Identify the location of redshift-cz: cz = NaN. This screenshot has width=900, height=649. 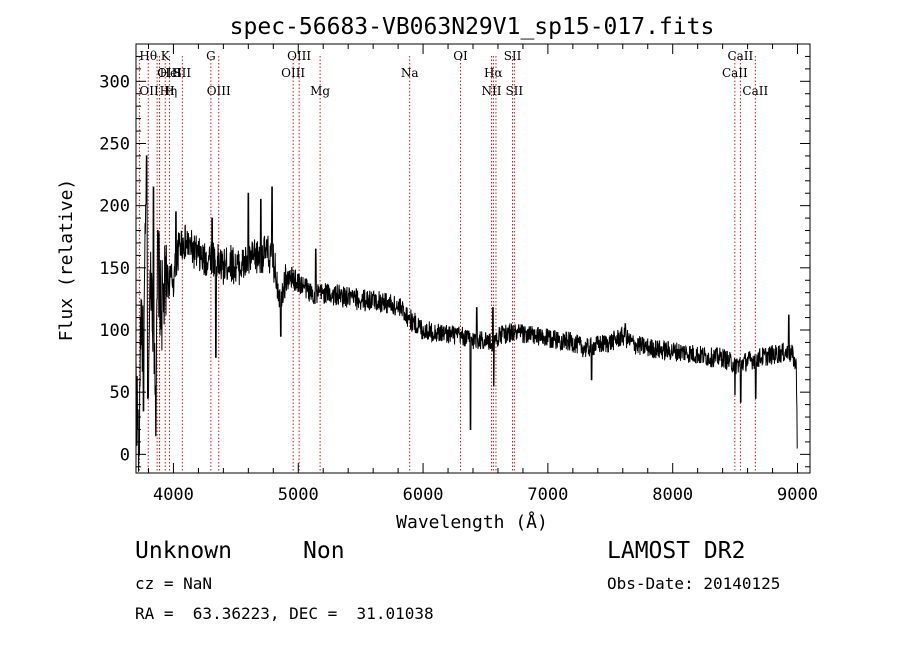
(174, 583).